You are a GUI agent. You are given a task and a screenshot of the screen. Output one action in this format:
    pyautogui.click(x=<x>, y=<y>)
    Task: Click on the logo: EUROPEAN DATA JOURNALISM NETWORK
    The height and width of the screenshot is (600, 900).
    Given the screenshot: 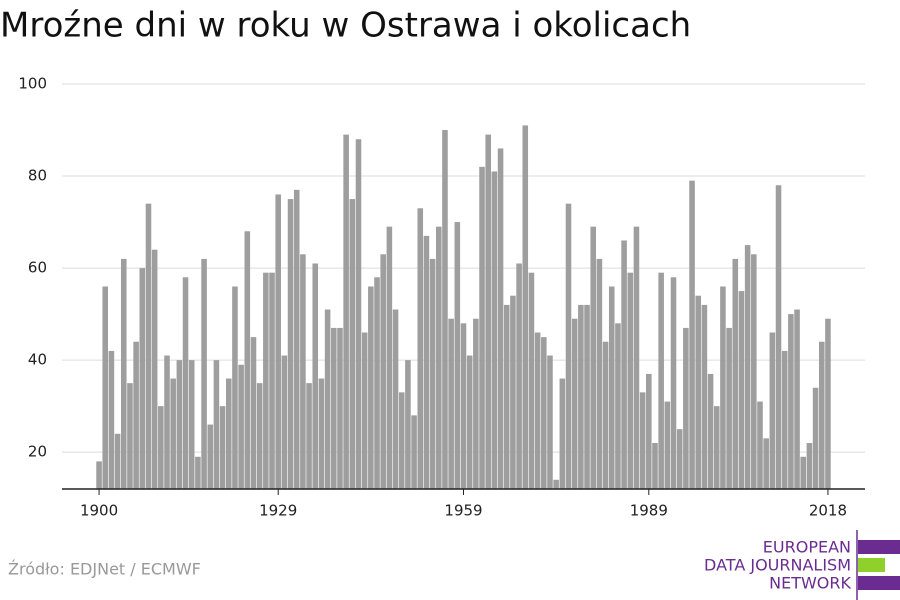 What is the action you would take?
    pyautogui.click(x=802, y=565)
    